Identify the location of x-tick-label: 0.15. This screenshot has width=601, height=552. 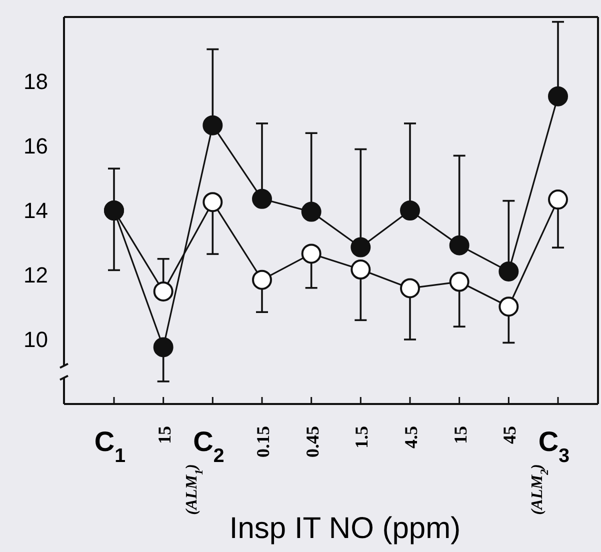
(263, 442).